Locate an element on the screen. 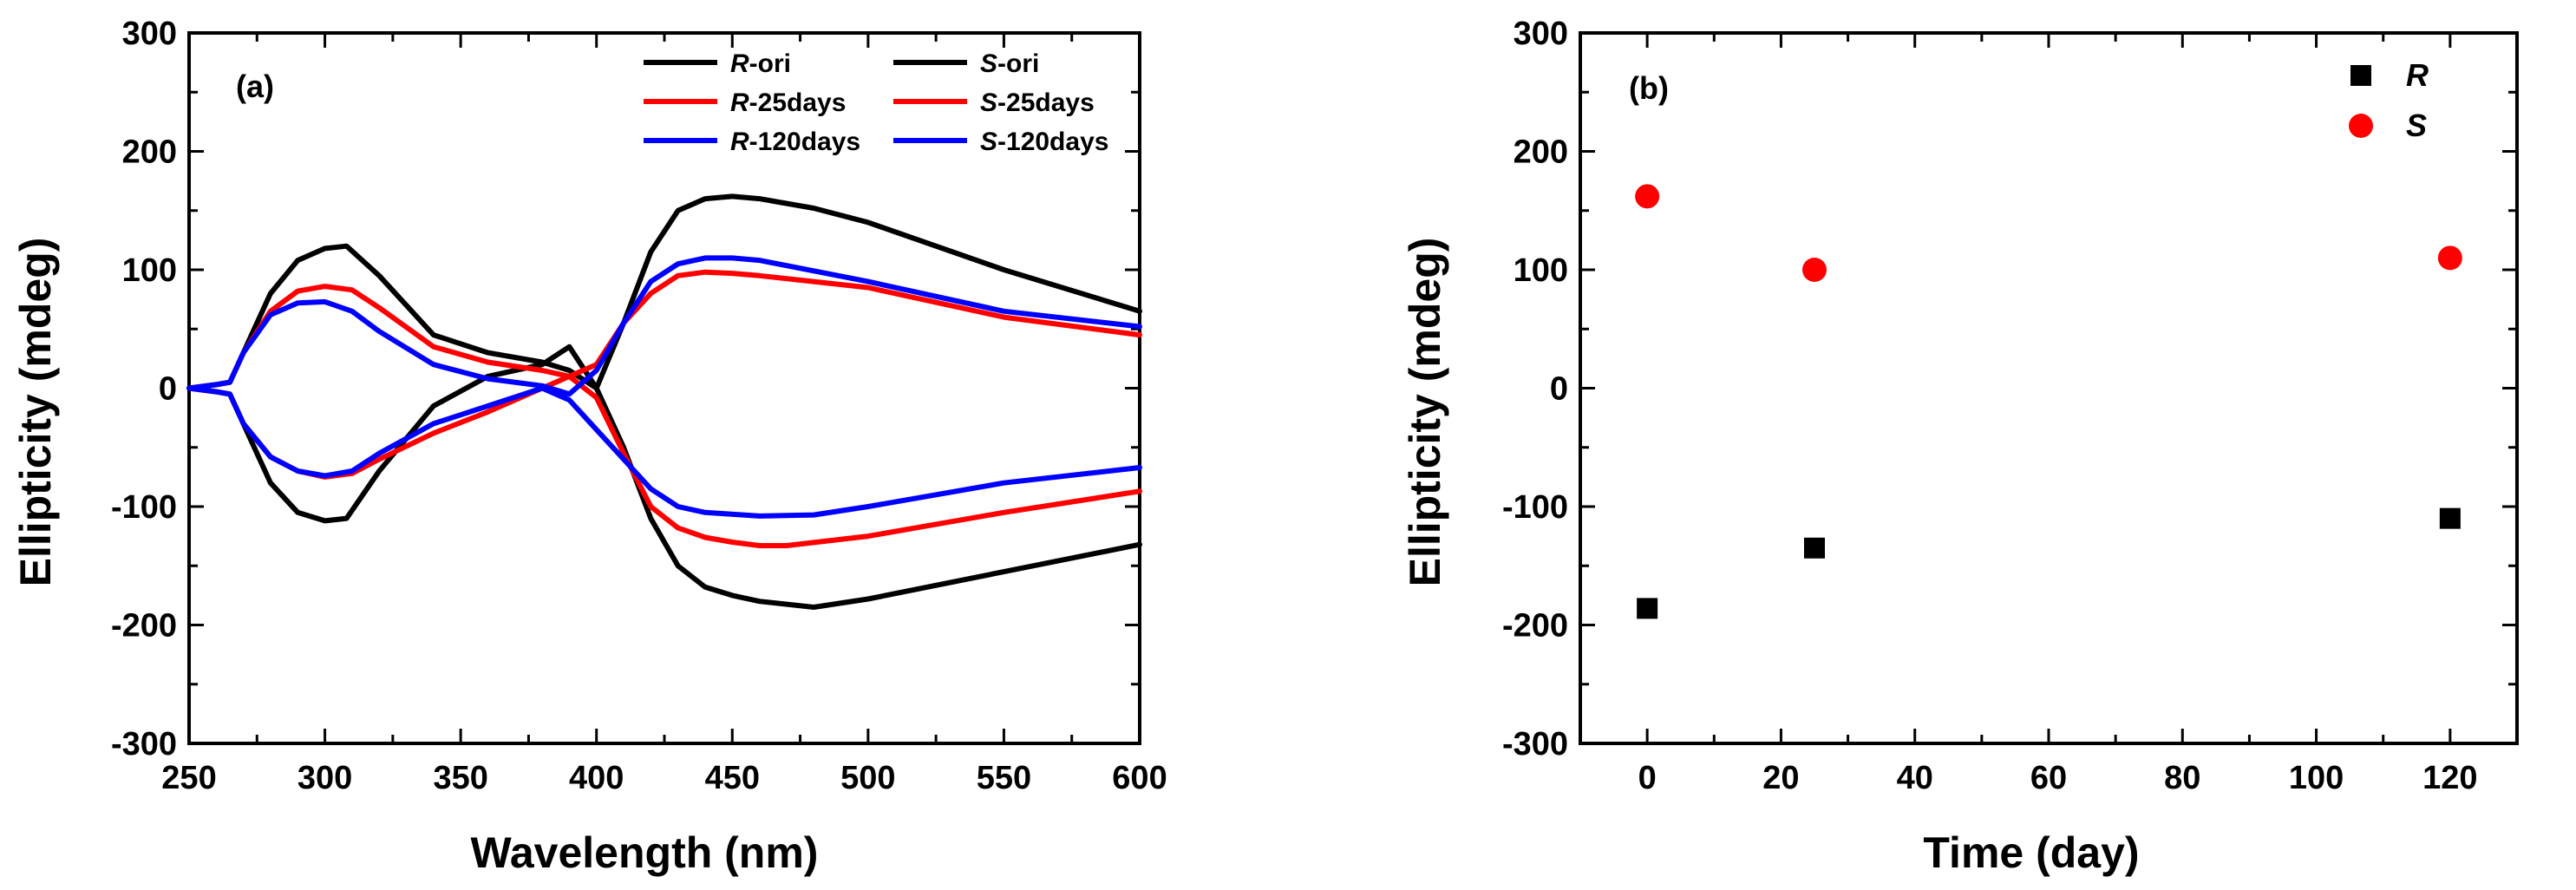 The image size is (2576, 890). panel-a-y-tick-label: 100 is located at coordinates (149, 270).